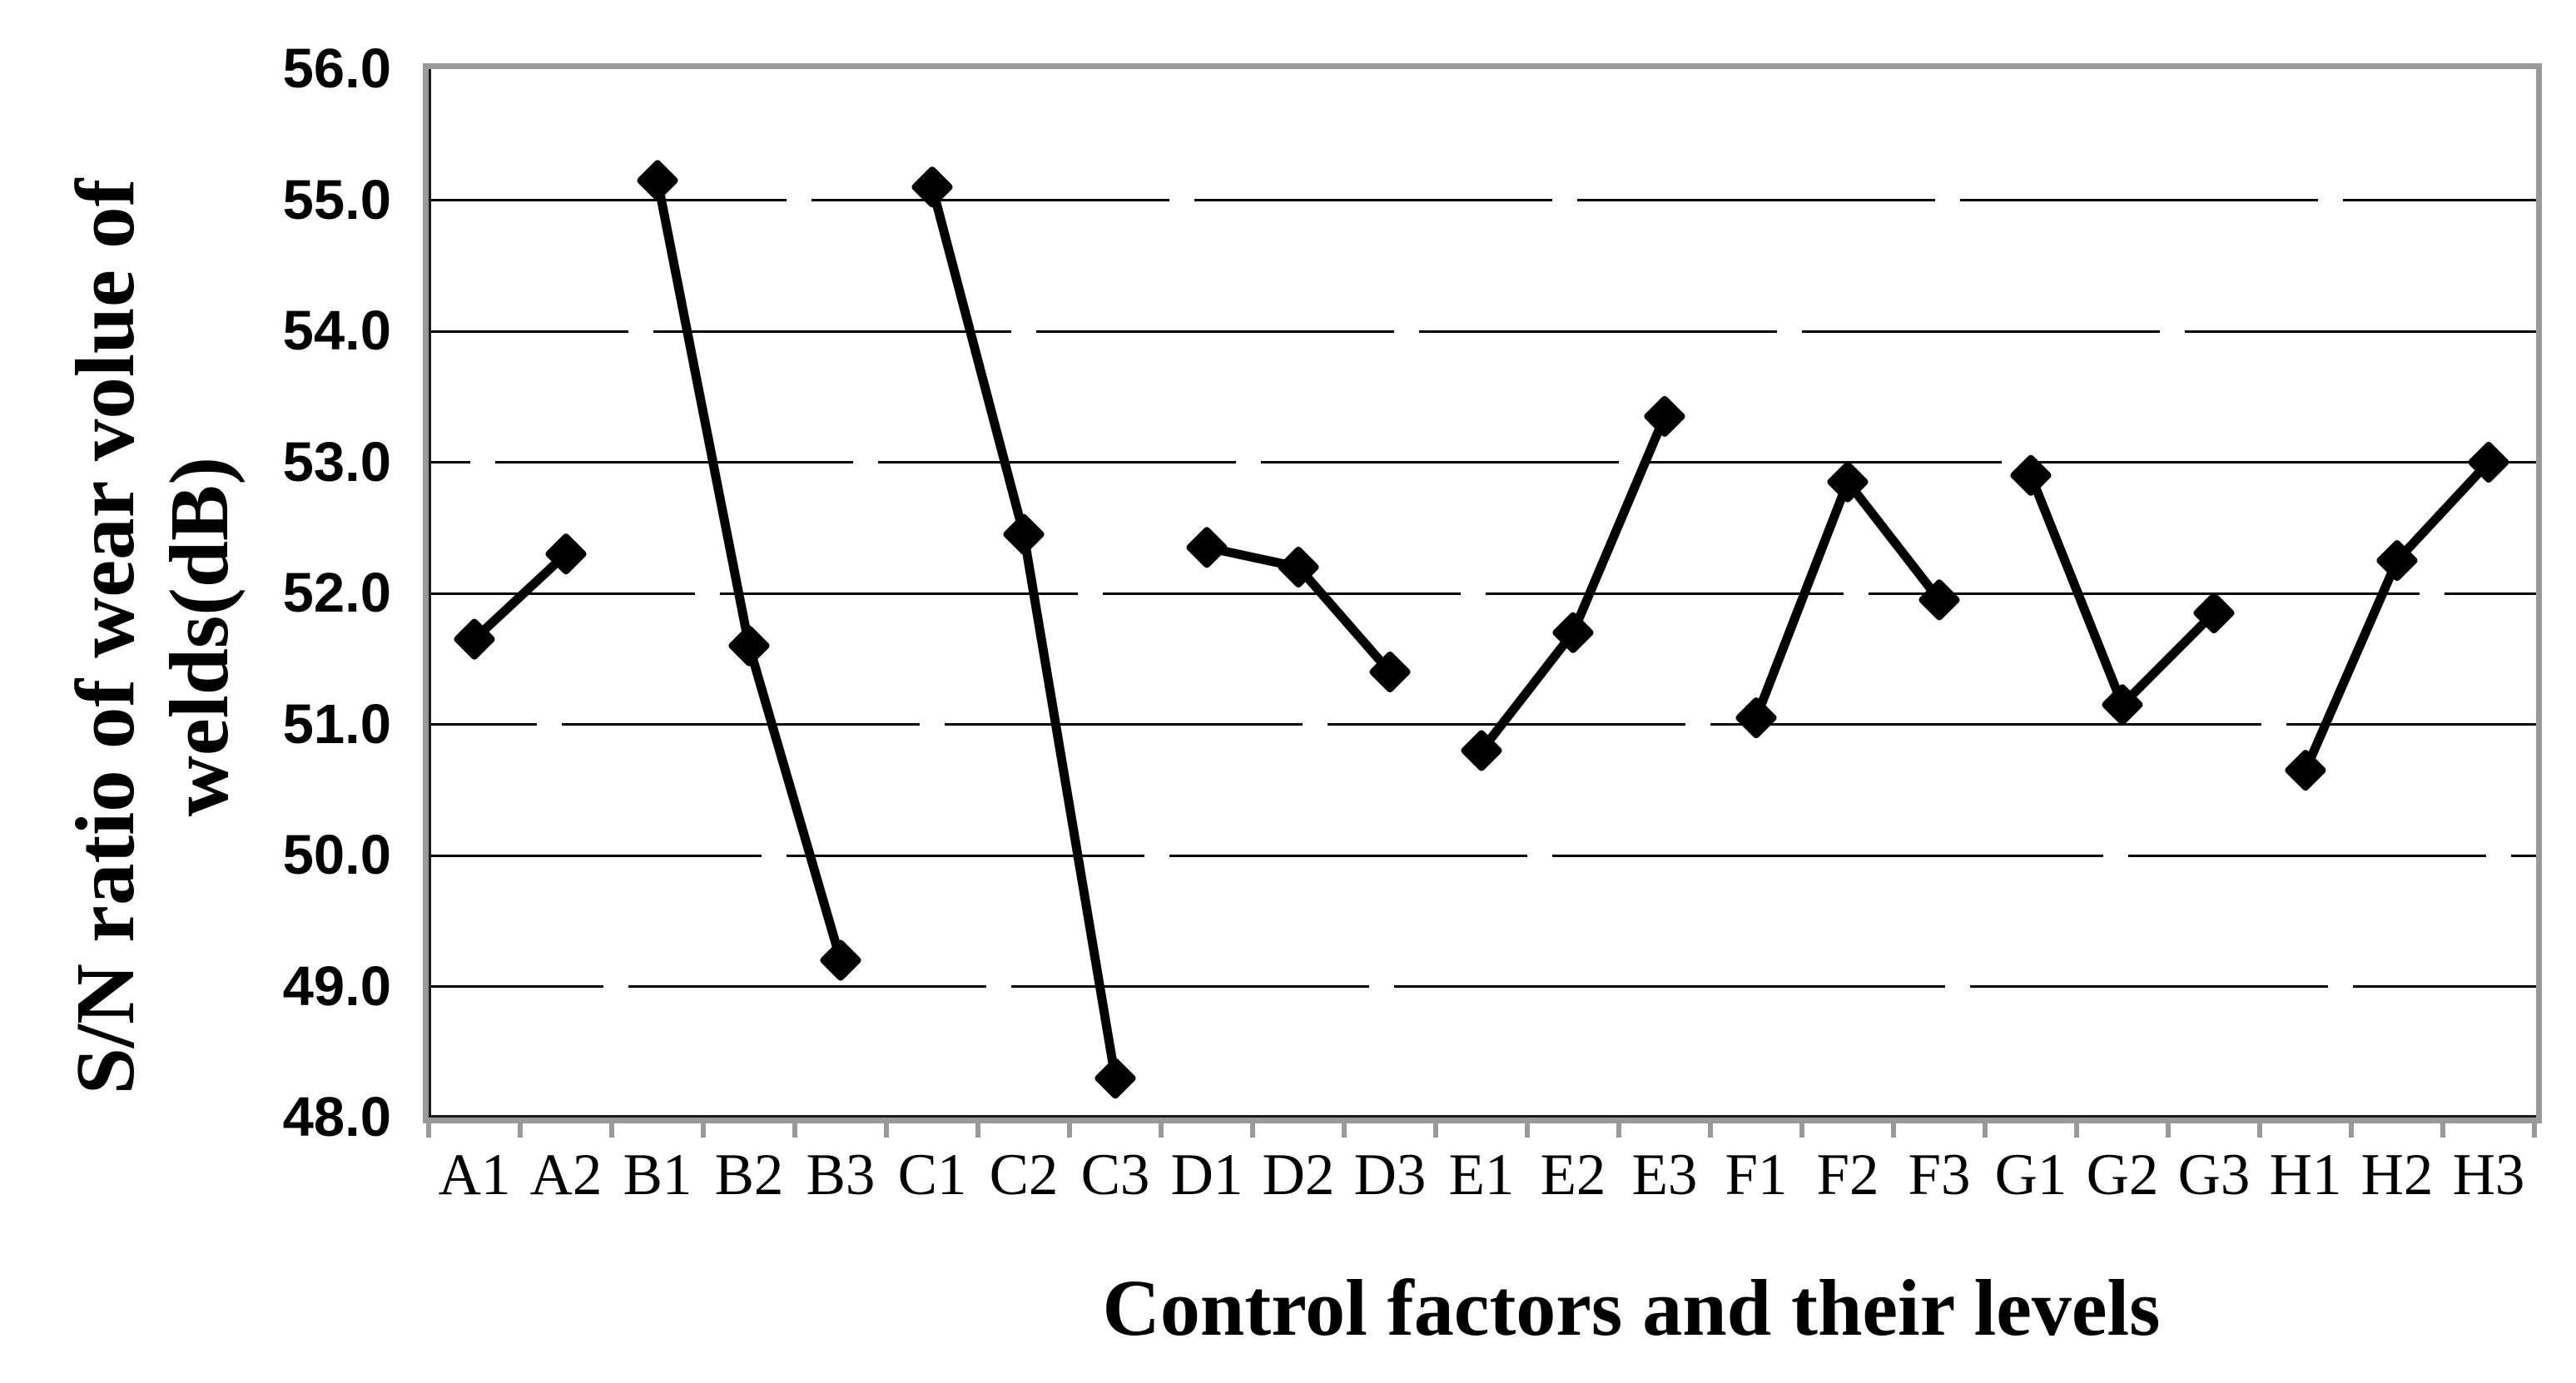 The image size is (2576, 1383). What do you see at coordinates (1481, 750) in the screenshot?
I see `marker-E1` at bounding box center [1481, 750].